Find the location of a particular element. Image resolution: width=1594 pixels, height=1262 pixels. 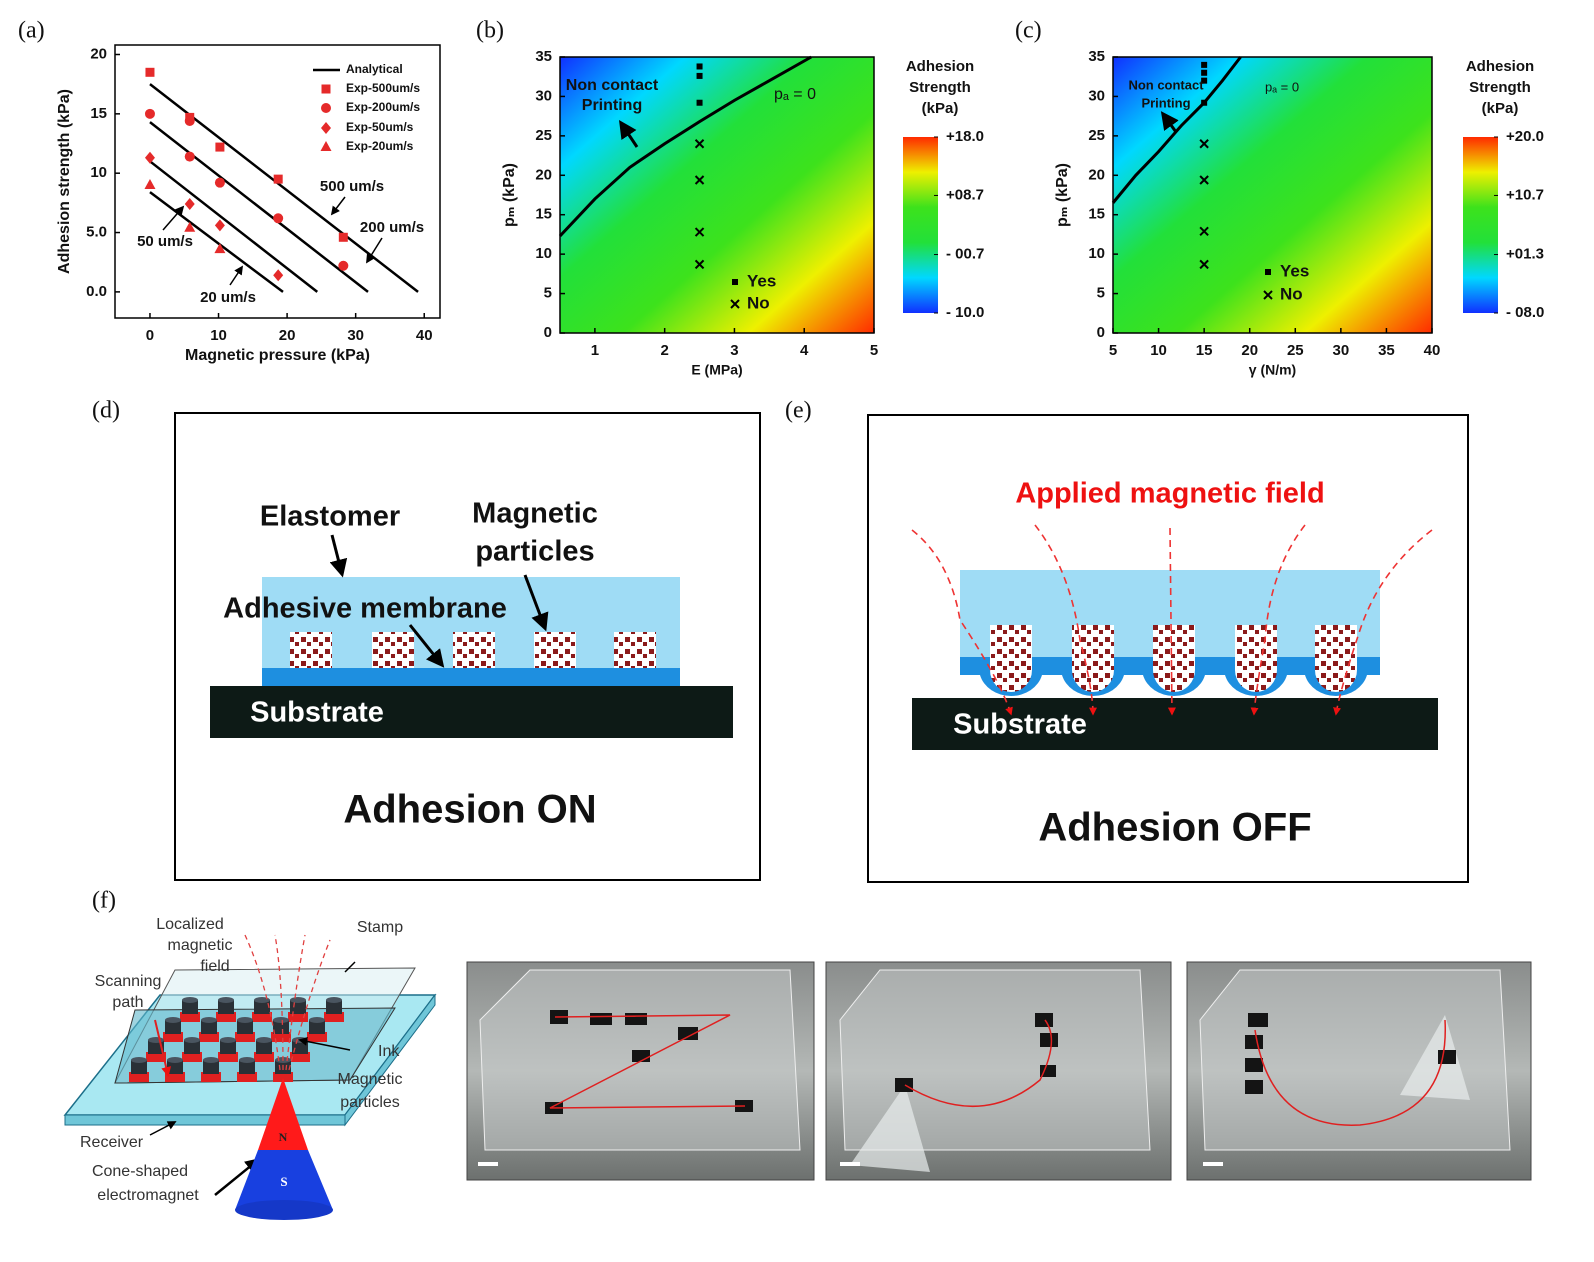

x-tick-label: 30 is located at coordinates (1341, 350).